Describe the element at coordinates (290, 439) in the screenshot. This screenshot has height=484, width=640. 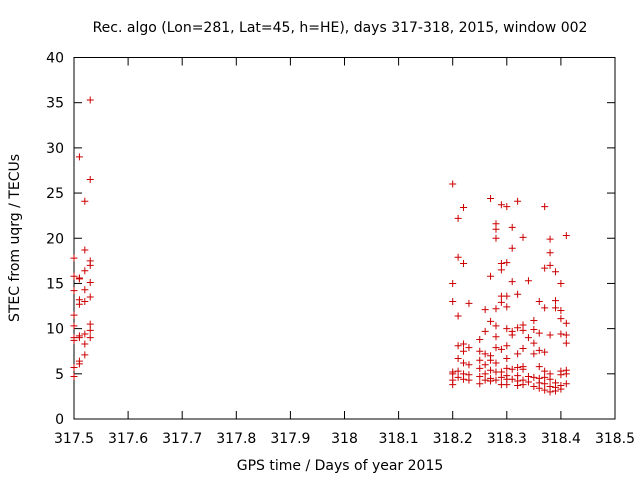
I see `x-tick-label: 317.9` at that location.